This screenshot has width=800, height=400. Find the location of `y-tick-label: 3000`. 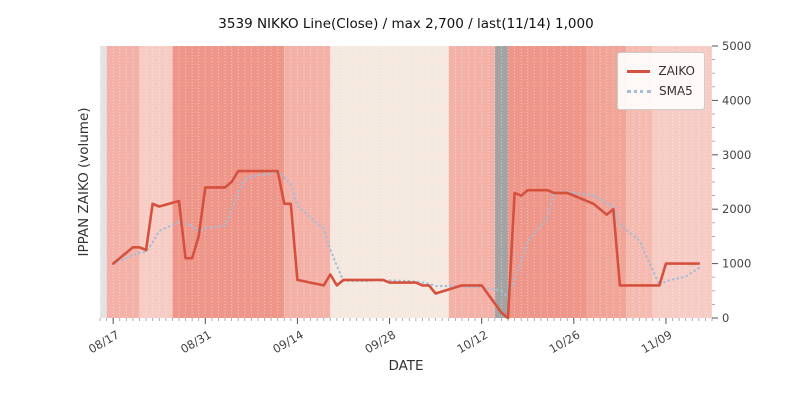

y-tick-label: 3000 is located at coordinates (736, 155).